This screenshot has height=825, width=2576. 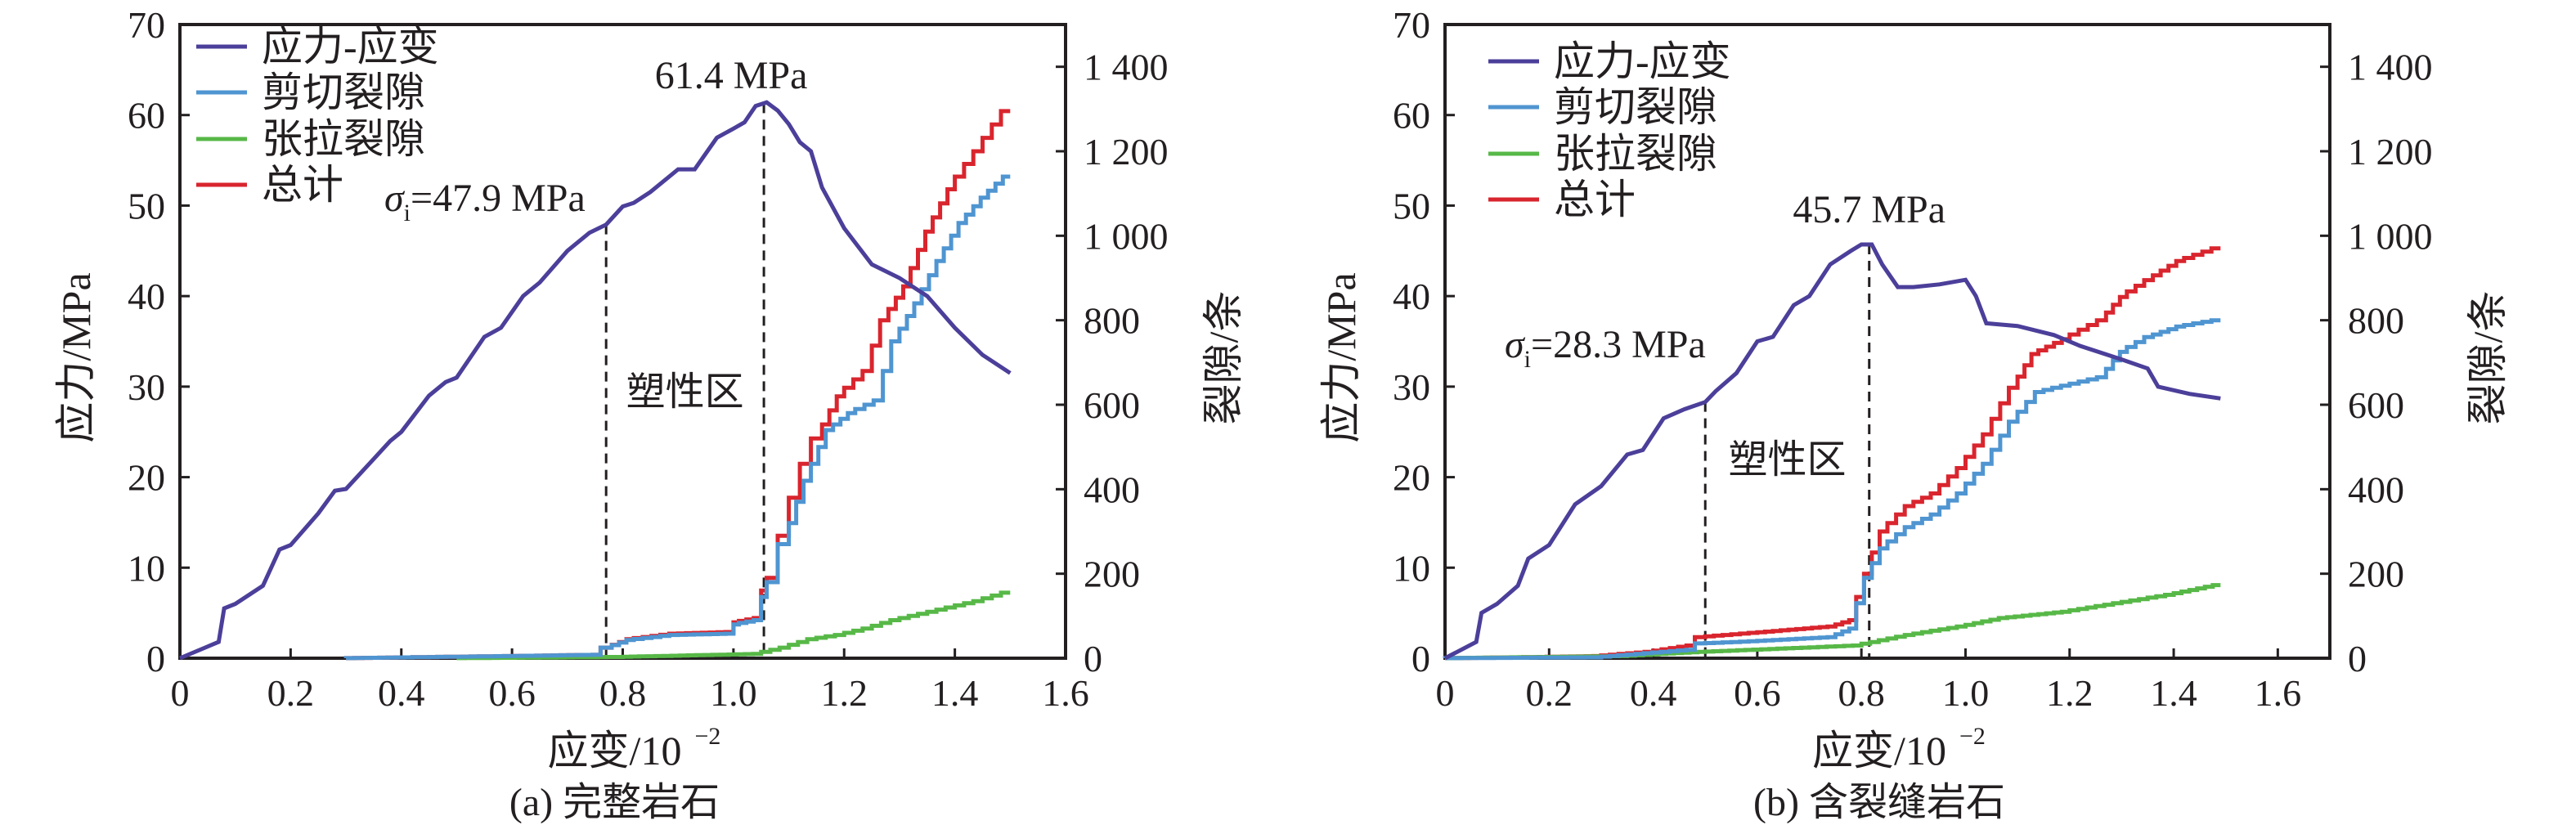 What do you see at coordinates (1832, 622) in the screenshot?
I see `series-line-tensile-cracks` at bounding box center [1832, 622].